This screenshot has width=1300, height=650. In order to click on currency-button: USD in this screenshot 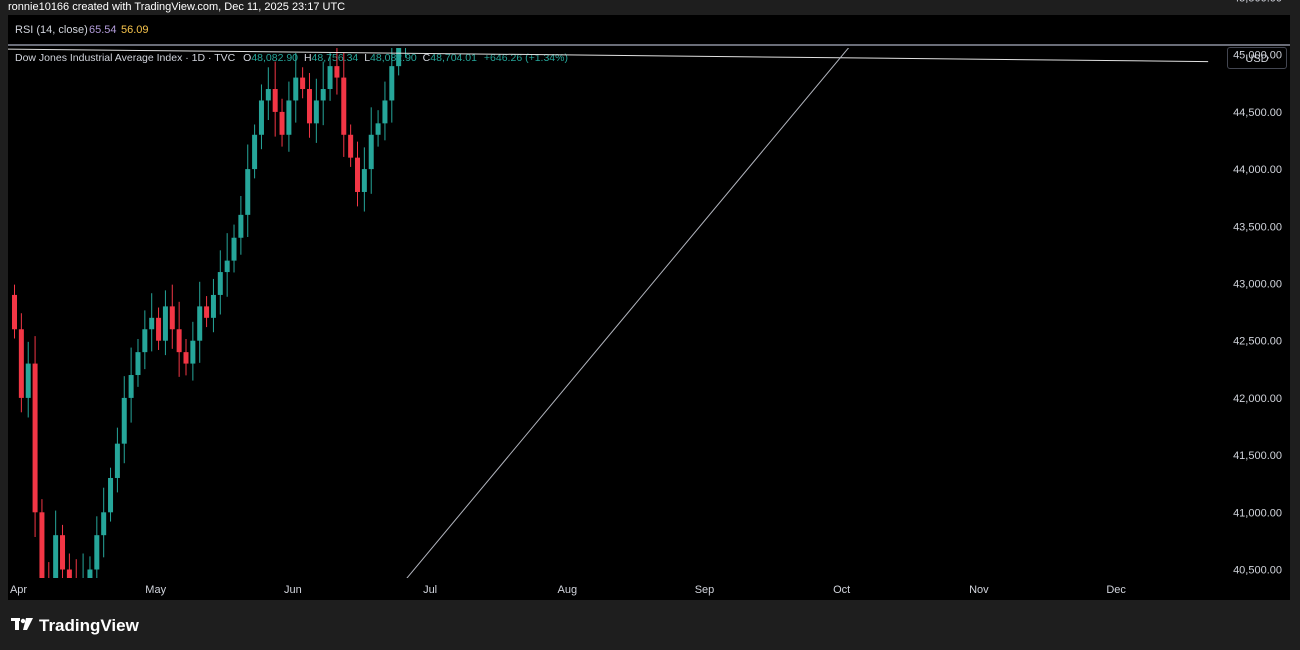, I will do `click(1257, 58)`.